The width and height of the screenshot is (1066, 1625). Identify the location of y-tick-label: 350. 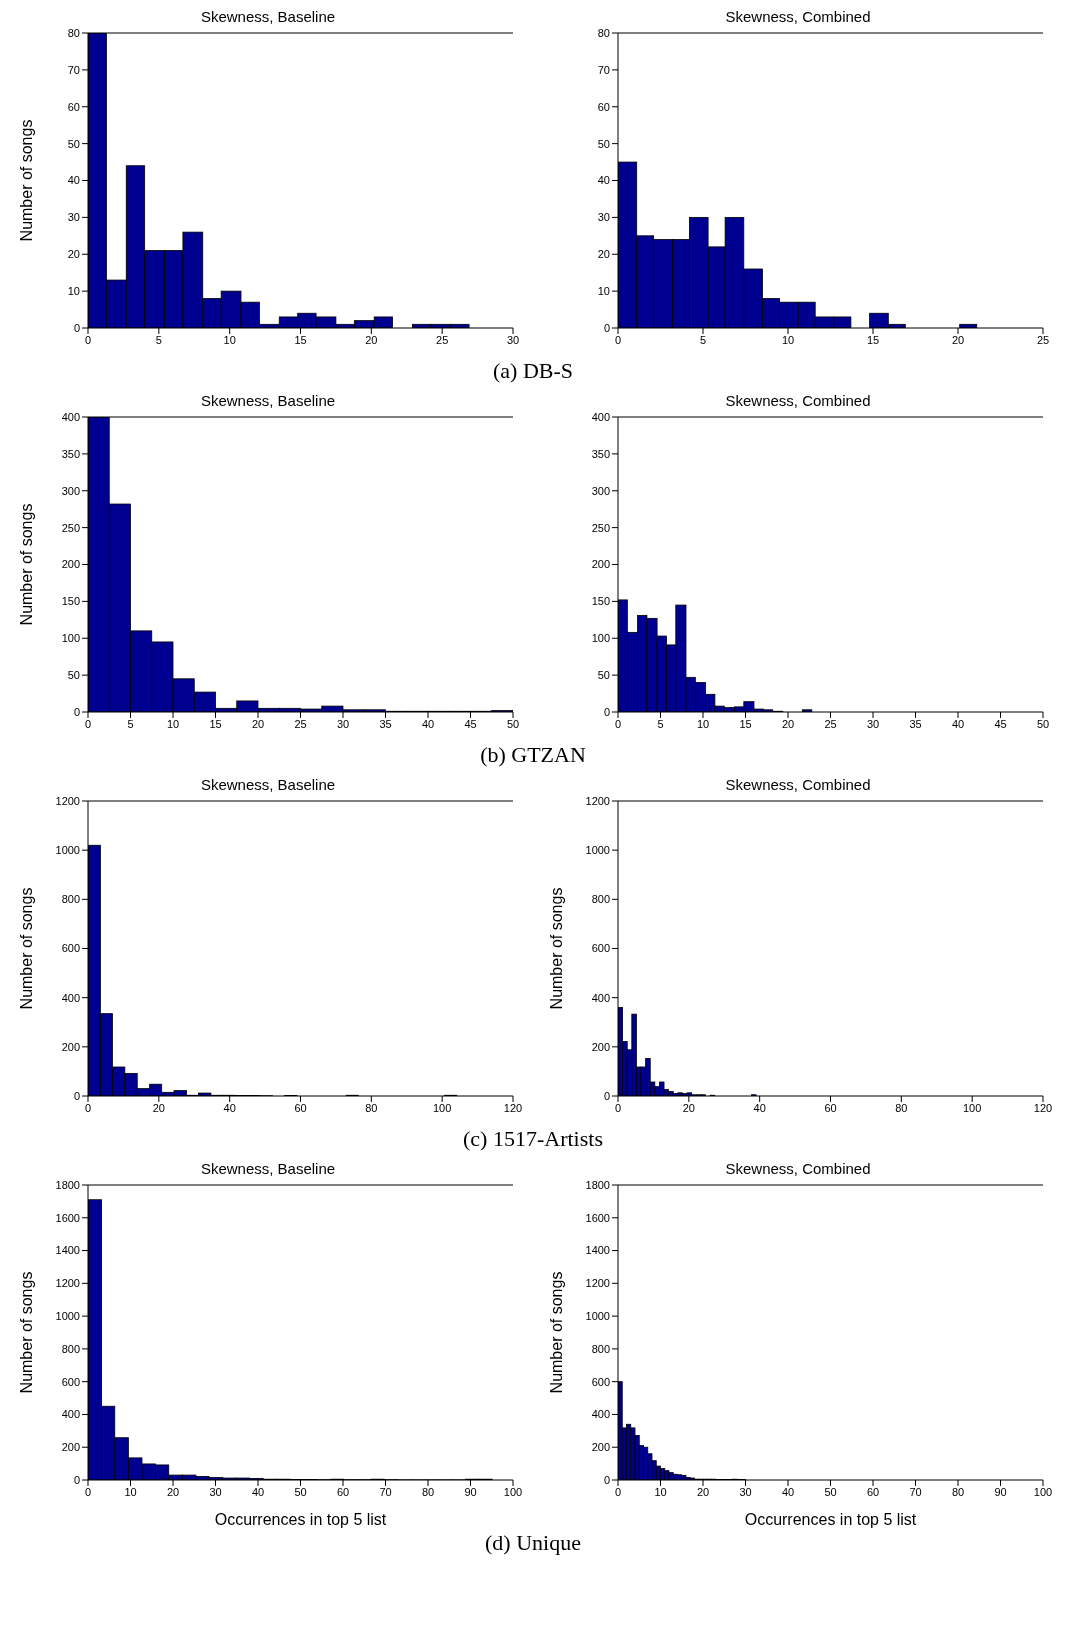
(70, 453).